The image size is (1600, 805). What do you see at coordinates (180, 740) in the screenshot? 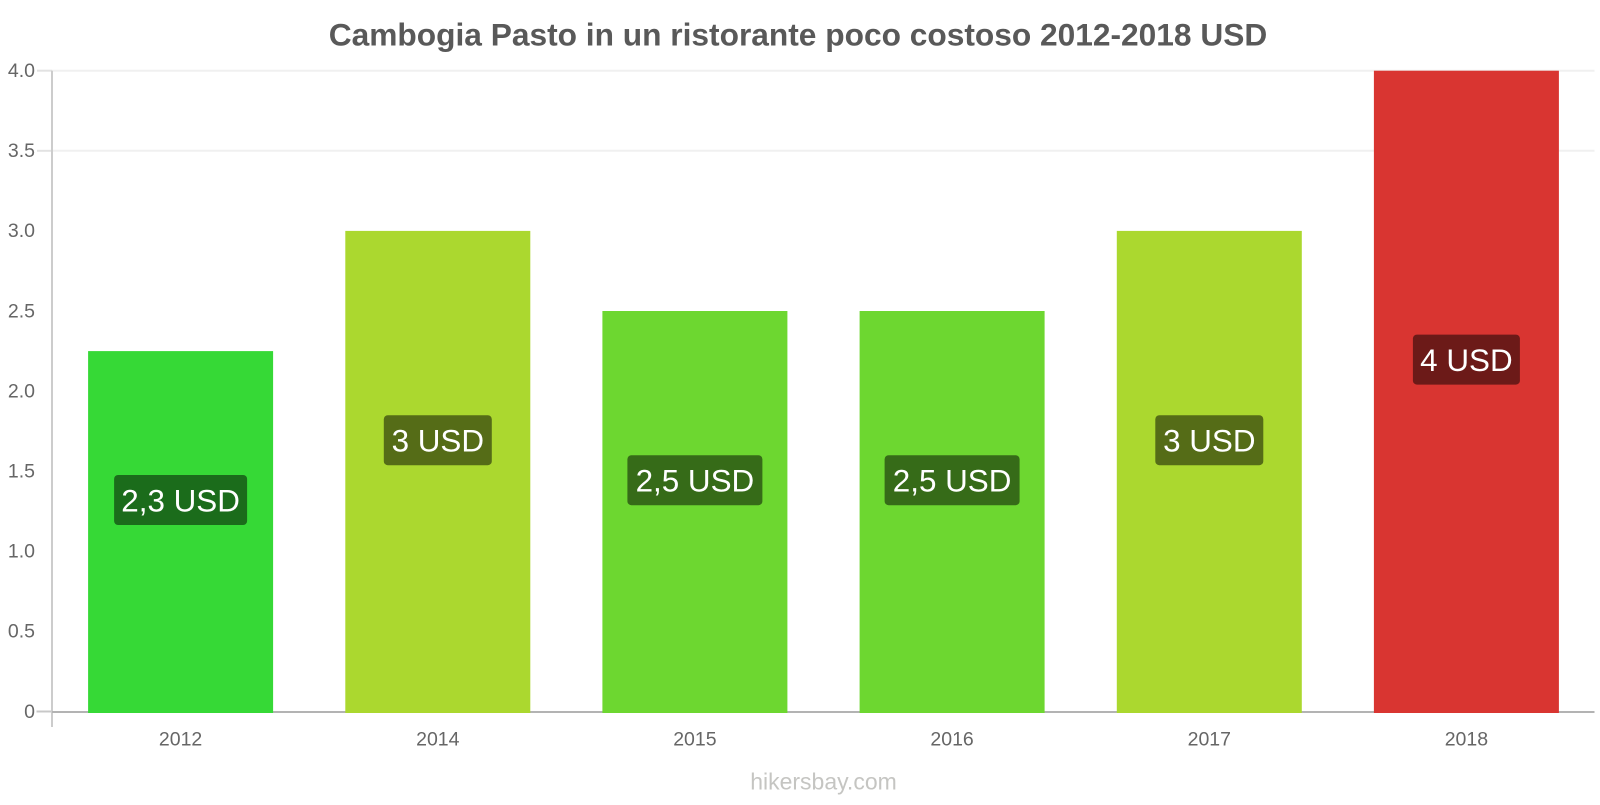
I see `svg-text: 2012` at bounding box center [180, 740].